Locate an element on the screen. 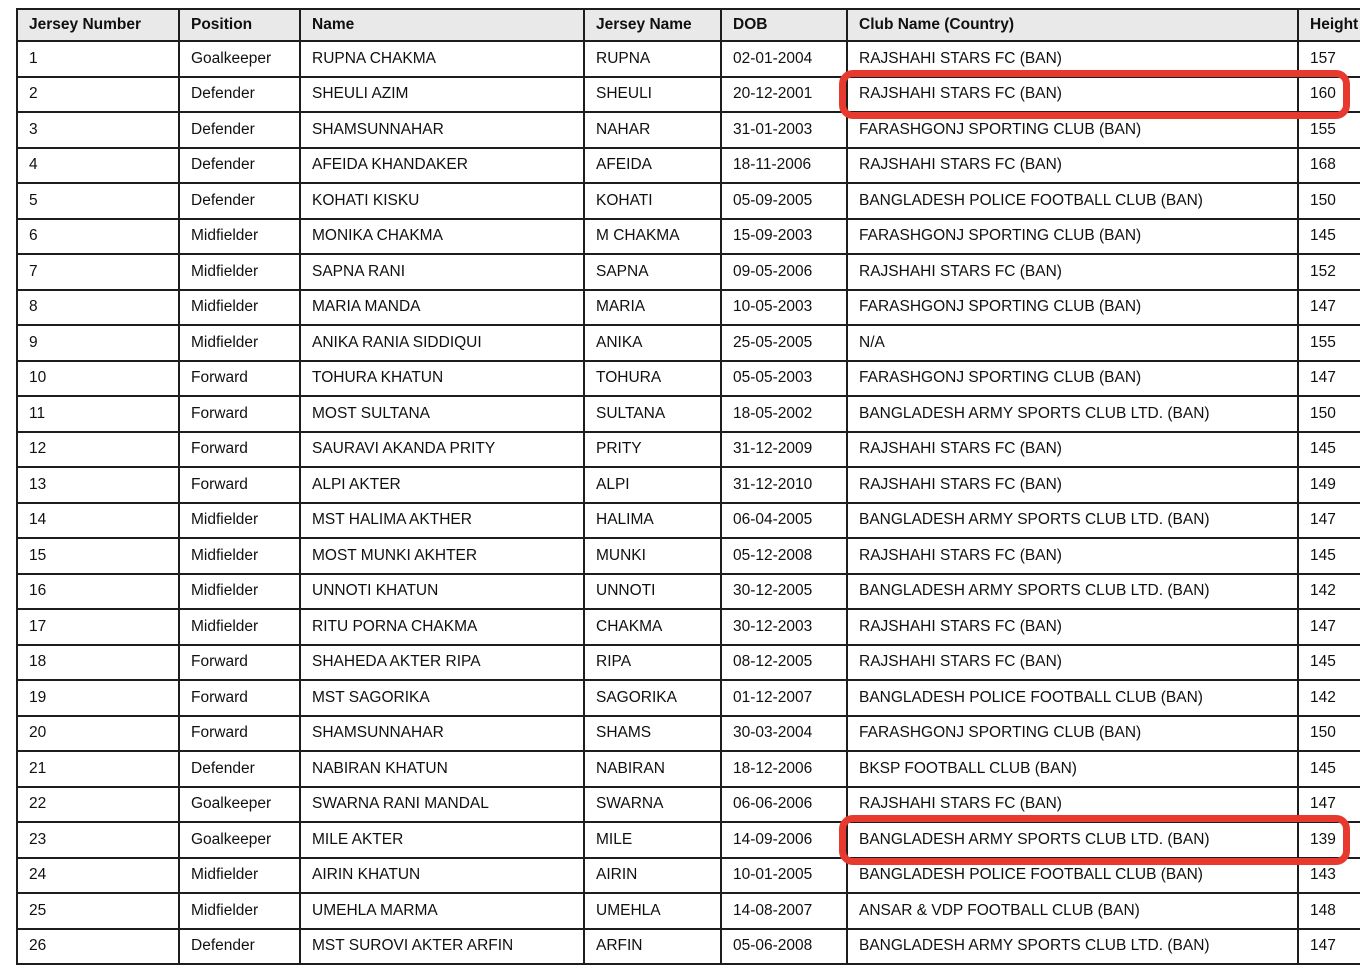  table-cell: 06-04-2005 is located at coordinates (784, 520).